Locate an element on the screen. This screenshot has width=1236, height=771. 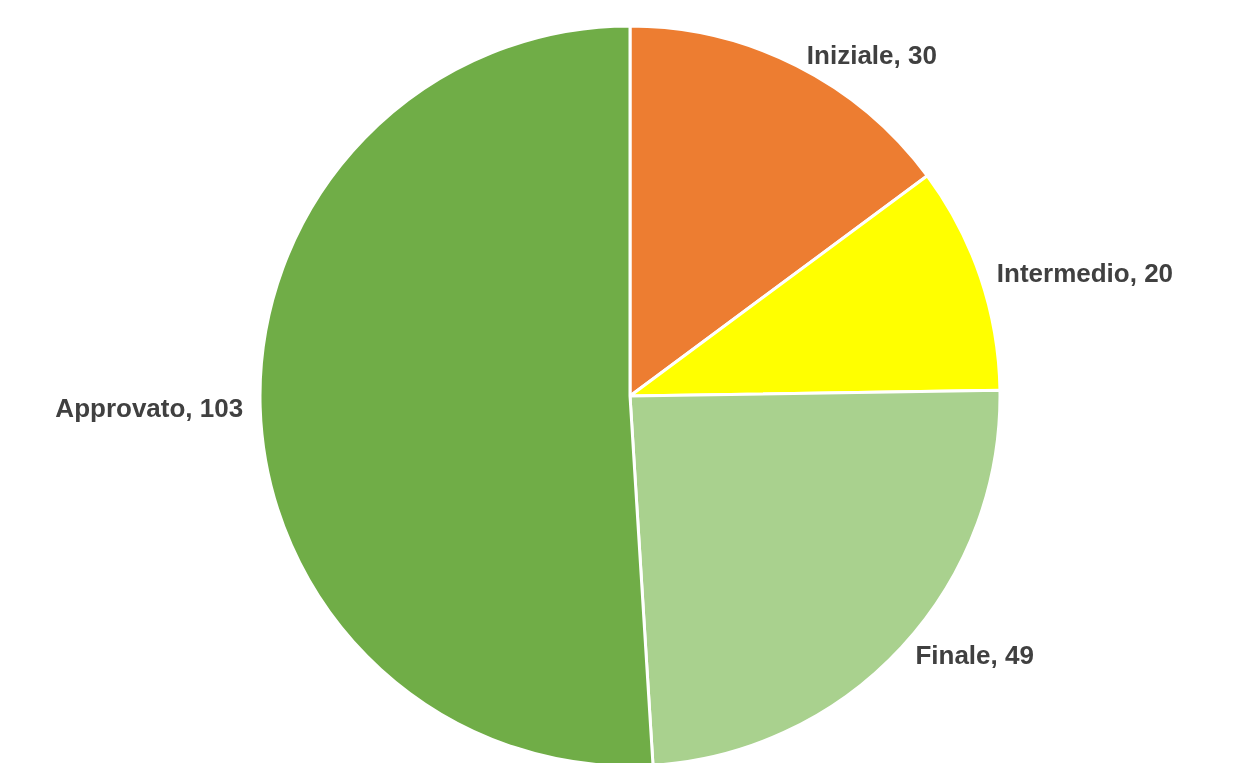
data-label: , 30 is located at coordinates (915, 54).